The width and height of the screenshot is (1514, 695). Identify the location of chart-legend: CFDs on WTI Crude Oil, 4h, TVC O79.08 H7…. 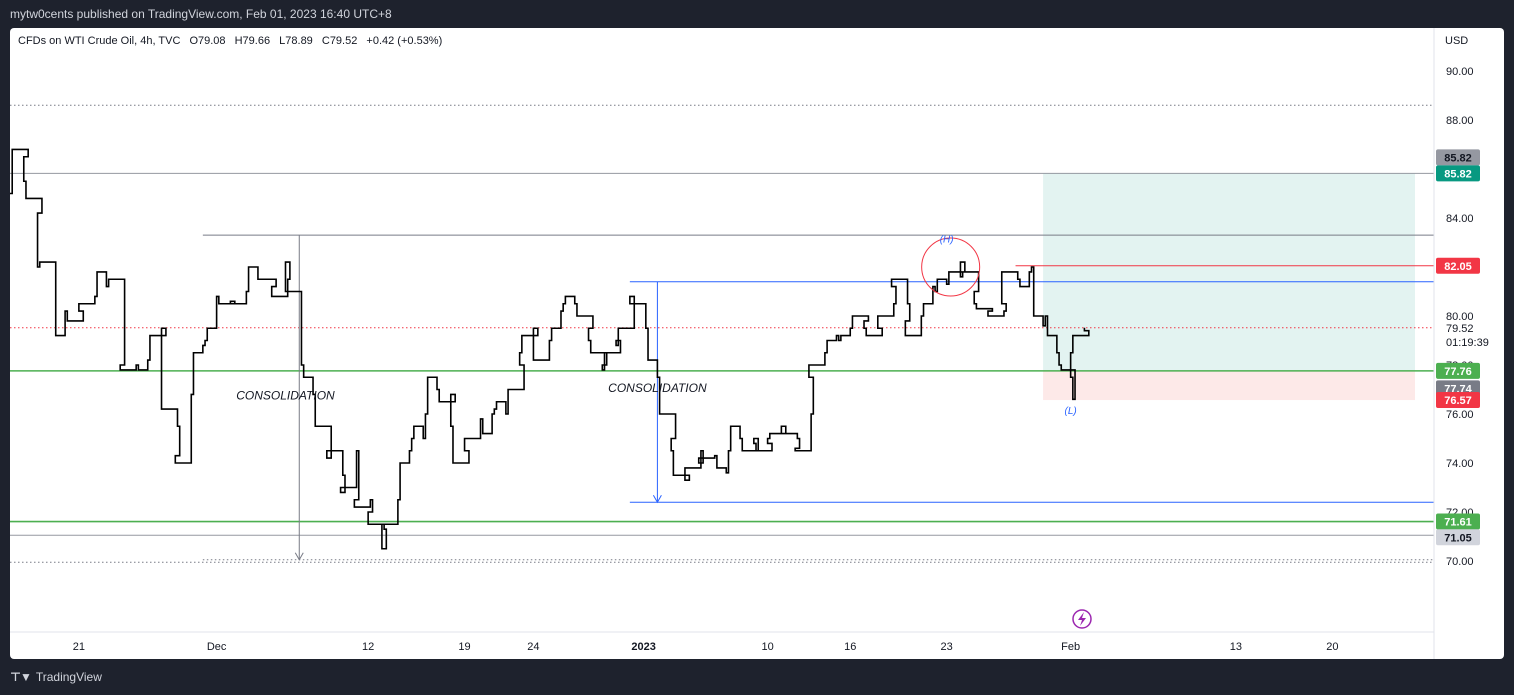
(233, 41).